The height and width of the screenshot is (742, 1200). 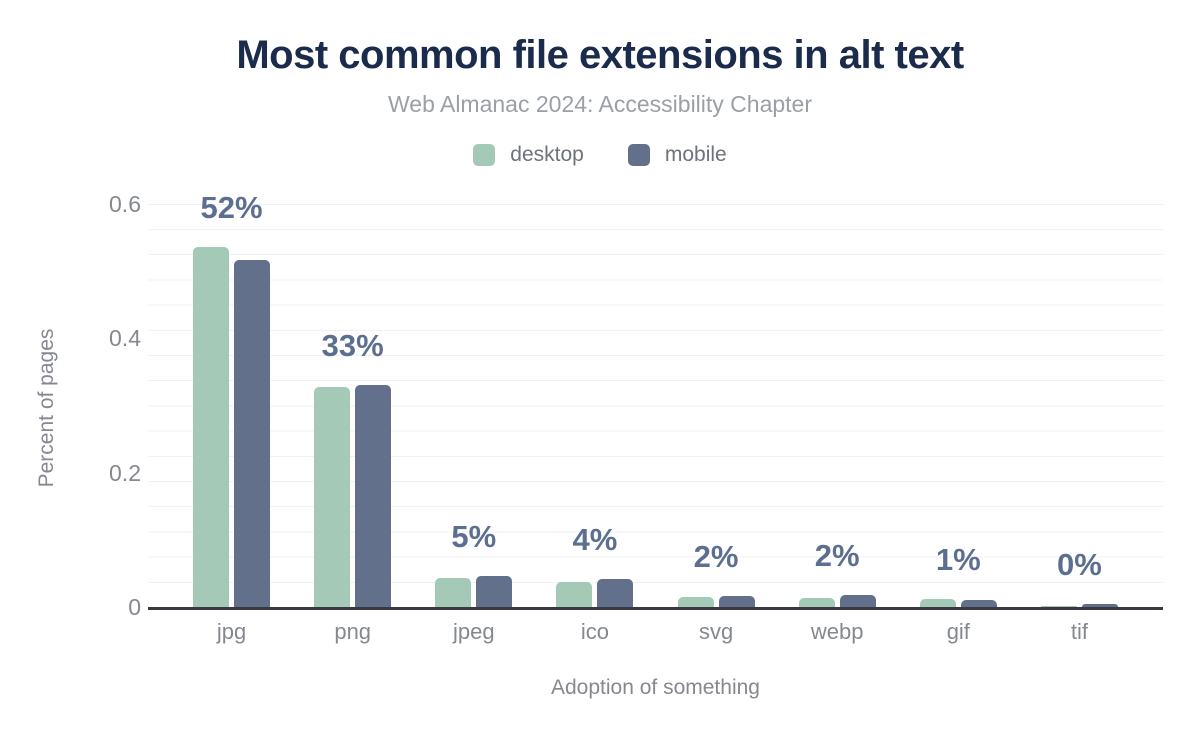 I want to click on bar-group-jpg: 52% jpg, so click(x=231, y=413).